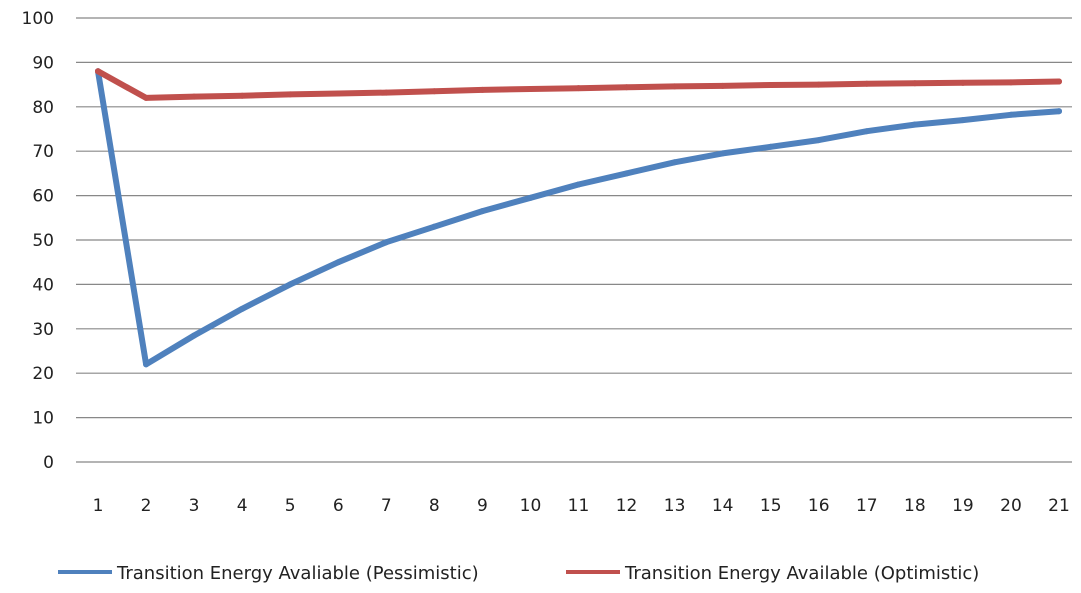 The height and width of the screenshot is (593, 1081). What do you see at coordinates (963, 506) in the screenshot?
I see `x-tick-label: 19` at bounding box center [963, 506].